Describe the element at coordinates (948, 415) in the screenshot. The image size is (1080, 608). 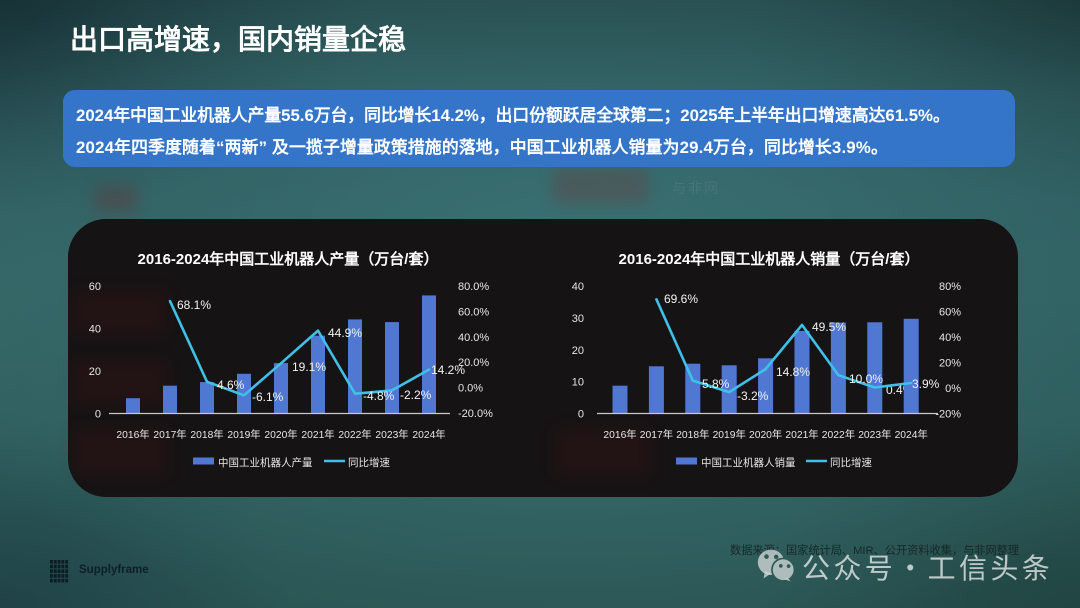
I see `svg-text: -20%` at that location.